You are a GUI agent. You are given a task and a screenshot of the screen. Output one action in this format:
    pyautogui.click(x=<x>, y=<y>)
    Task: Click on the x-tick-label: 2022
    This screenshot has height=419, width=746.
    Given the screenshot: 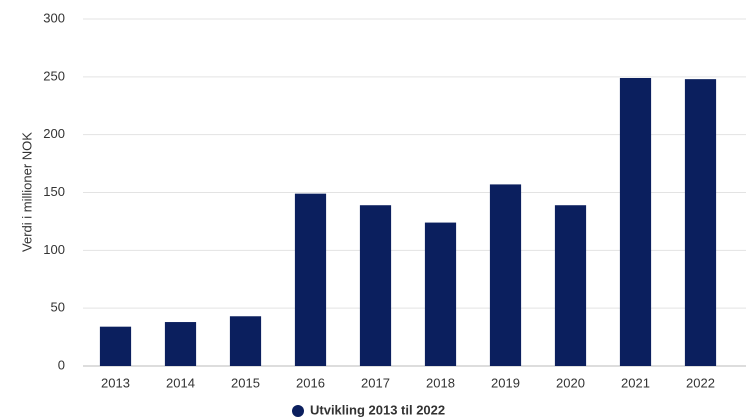 What is the action you would take?
    pyautogui.click(x=700, y=382)
    